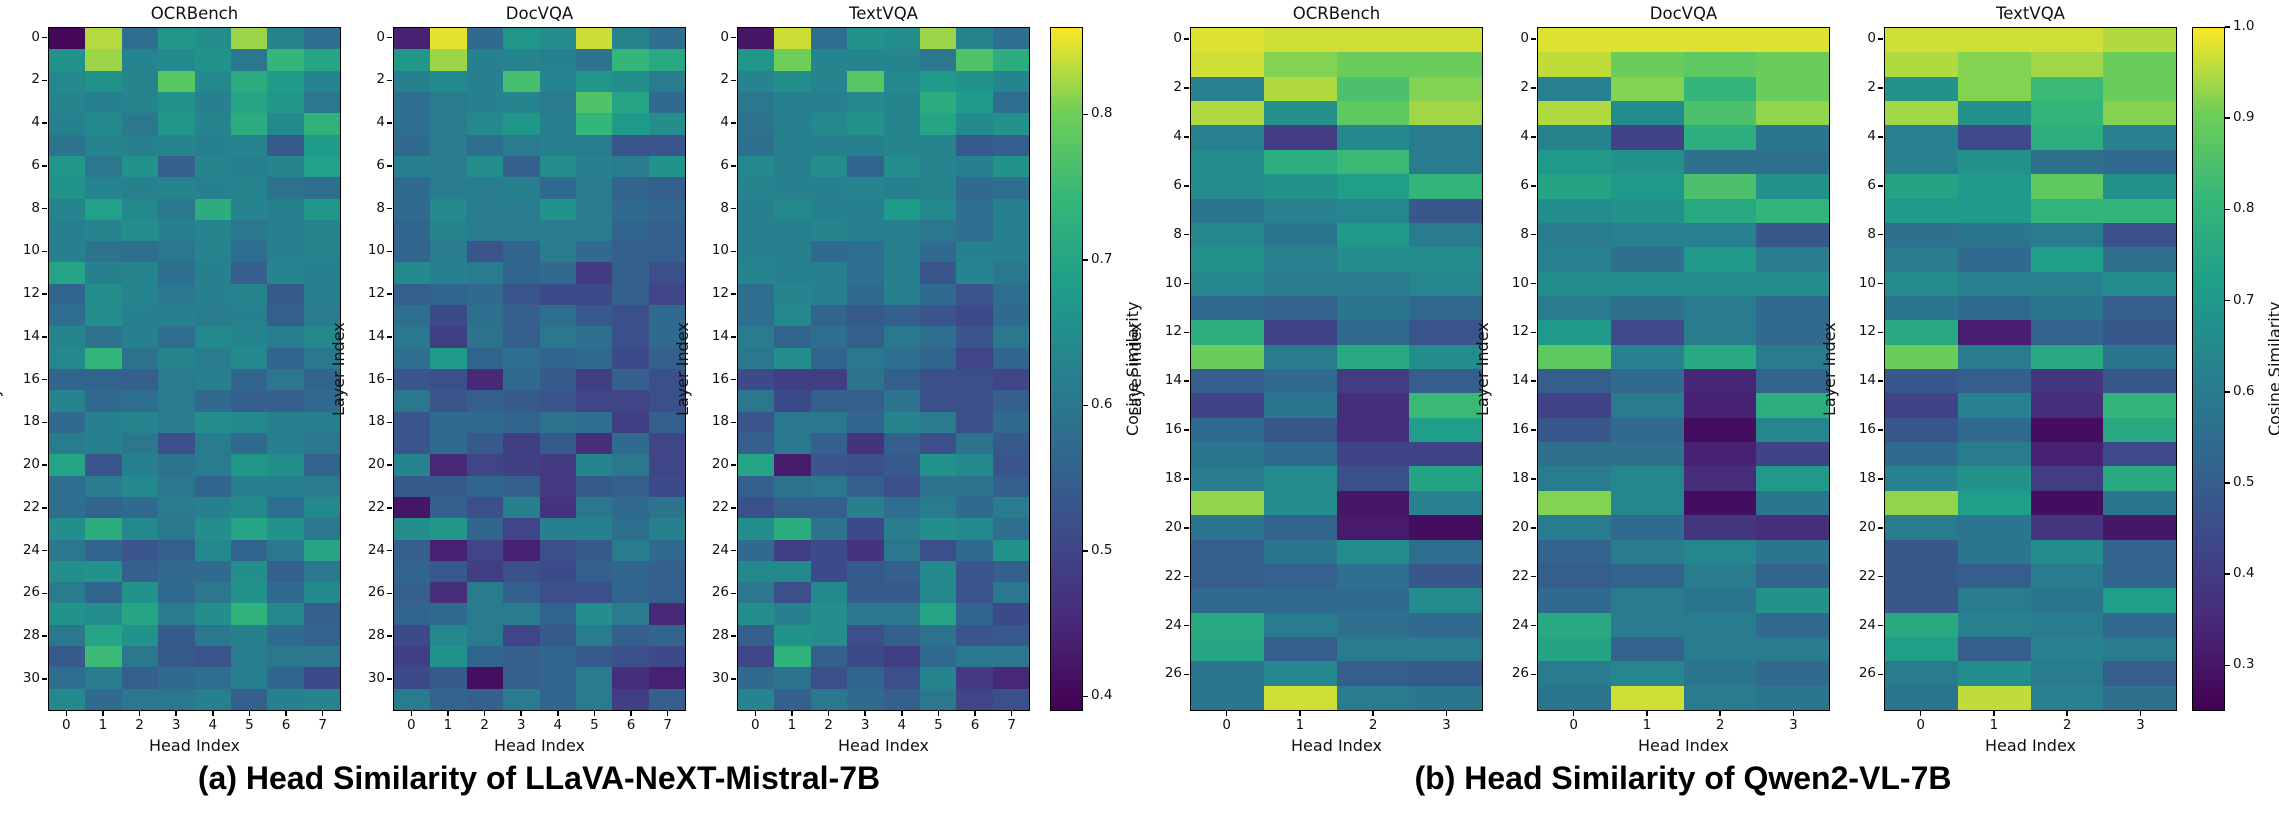 This screenshot has width=2279, height=823. I want to click on heatmap-title: OCRBench, so click(1336, 13).